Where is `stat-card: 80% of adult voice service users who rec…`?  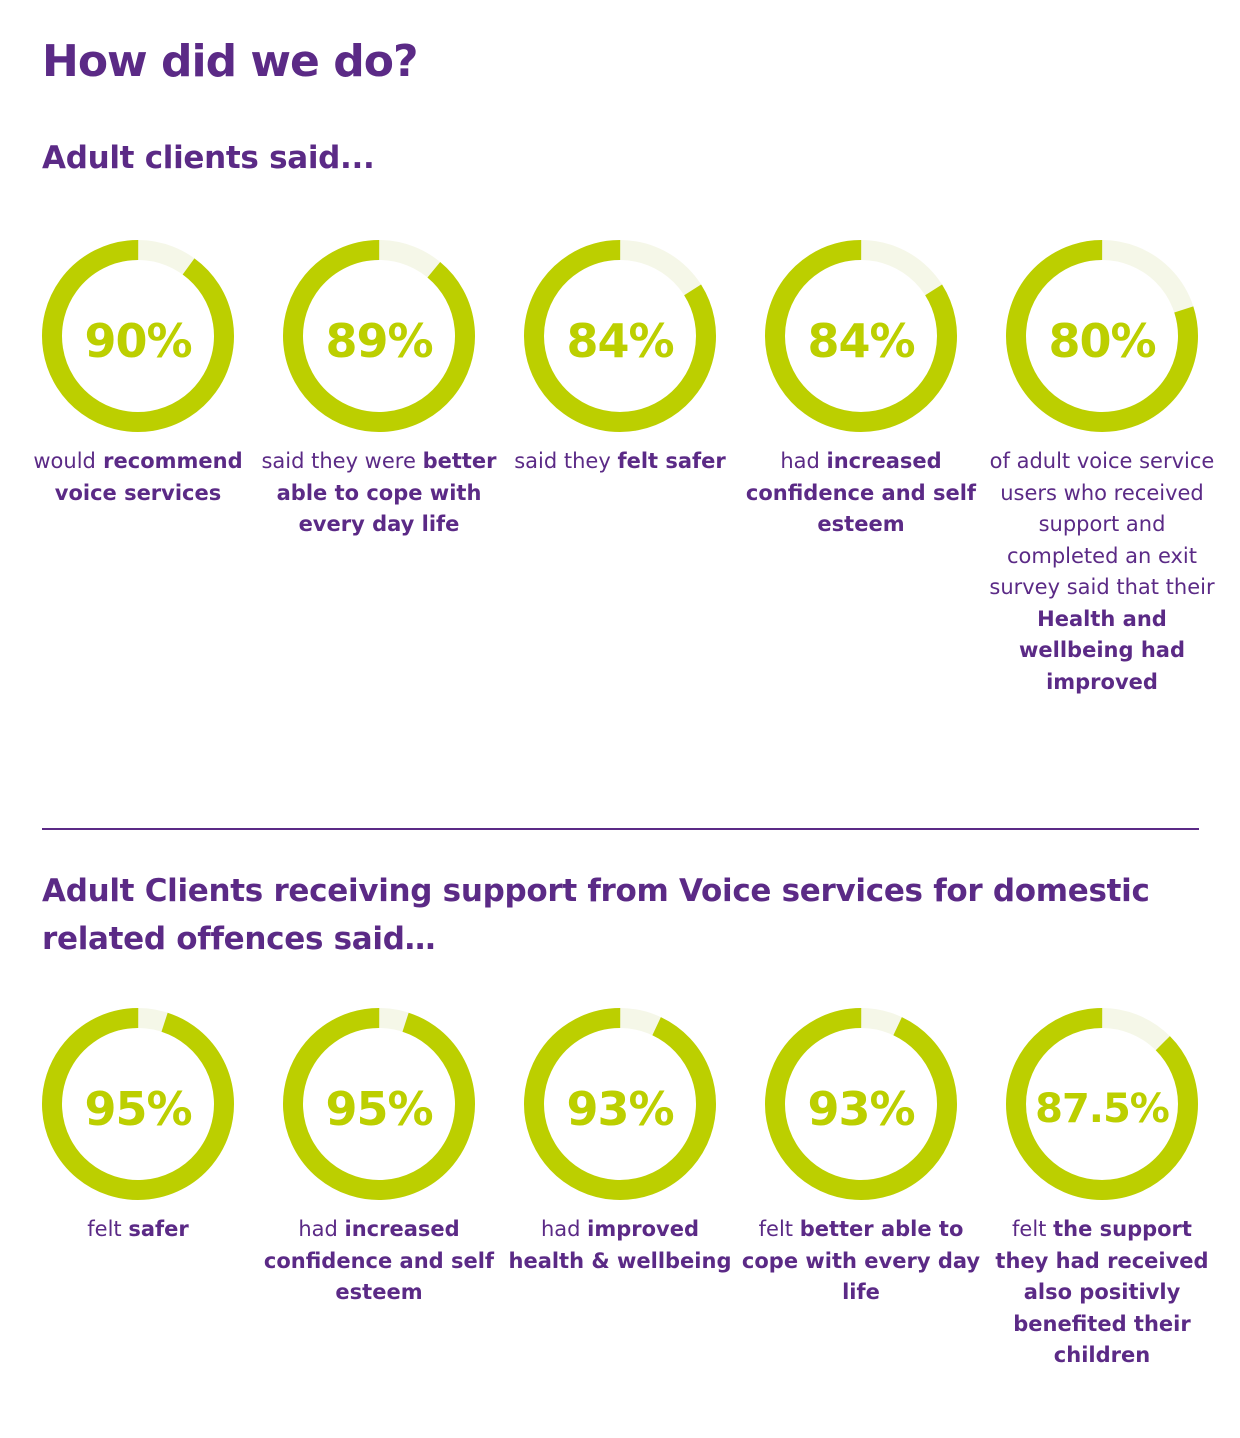 stat-card: 80% of adult voice service users who rec… is located at coordinates (1102, 465).